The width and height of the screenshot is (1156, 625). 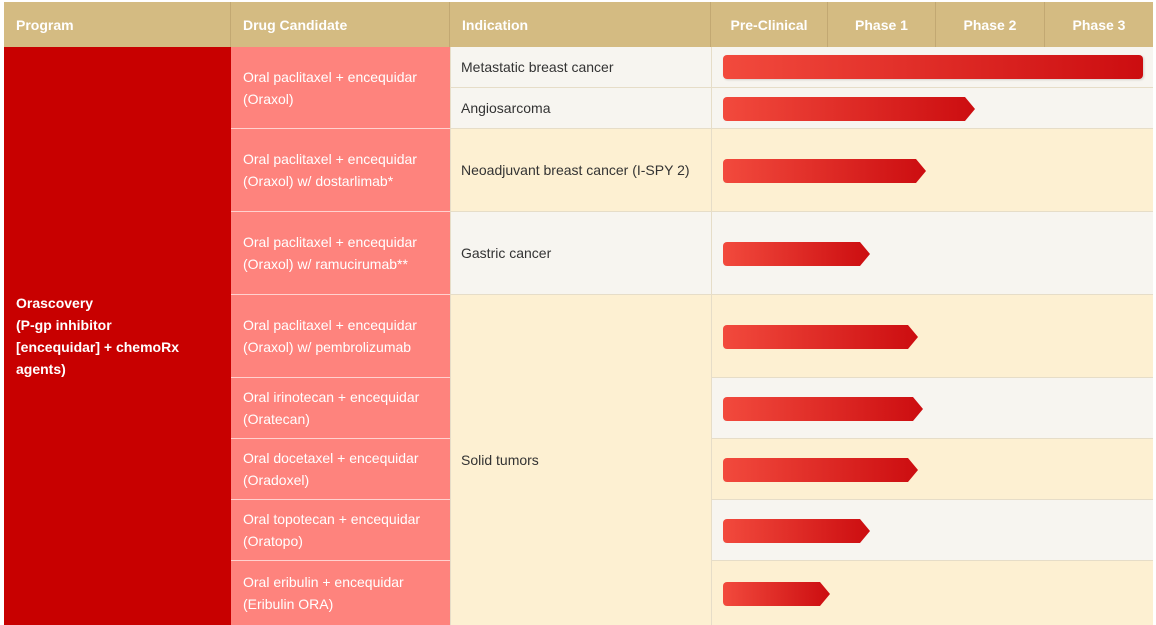 I want to click on header-phase-2: Phase 2, so click(x=990, y=24).